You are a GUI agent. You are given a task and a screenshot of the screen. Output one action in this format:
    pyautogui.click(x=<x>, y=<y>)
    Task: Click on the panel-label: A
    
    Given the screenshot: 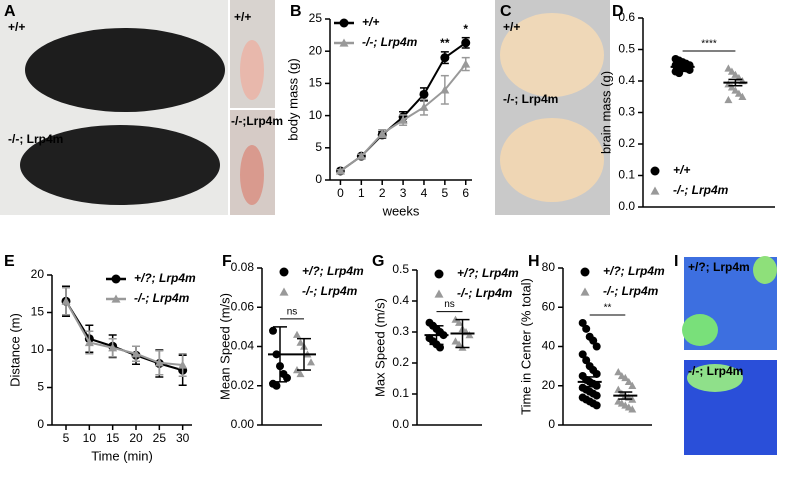 What is the action you would take?
    pyautogui.click(x=10, y=11)
    